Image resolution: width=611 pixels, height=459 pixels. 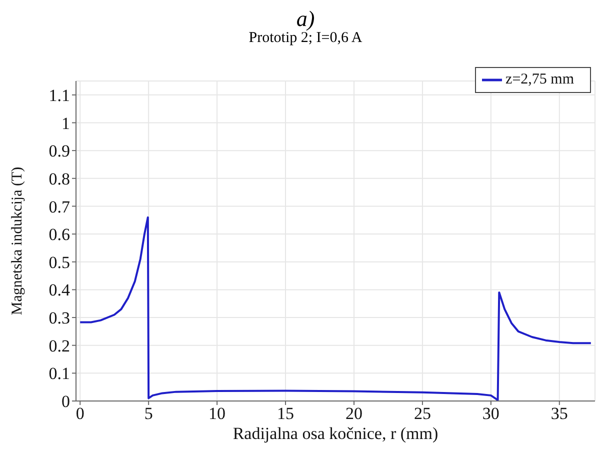 I want to click on y-tick-label: 1.1, so click(x=59, y=95).